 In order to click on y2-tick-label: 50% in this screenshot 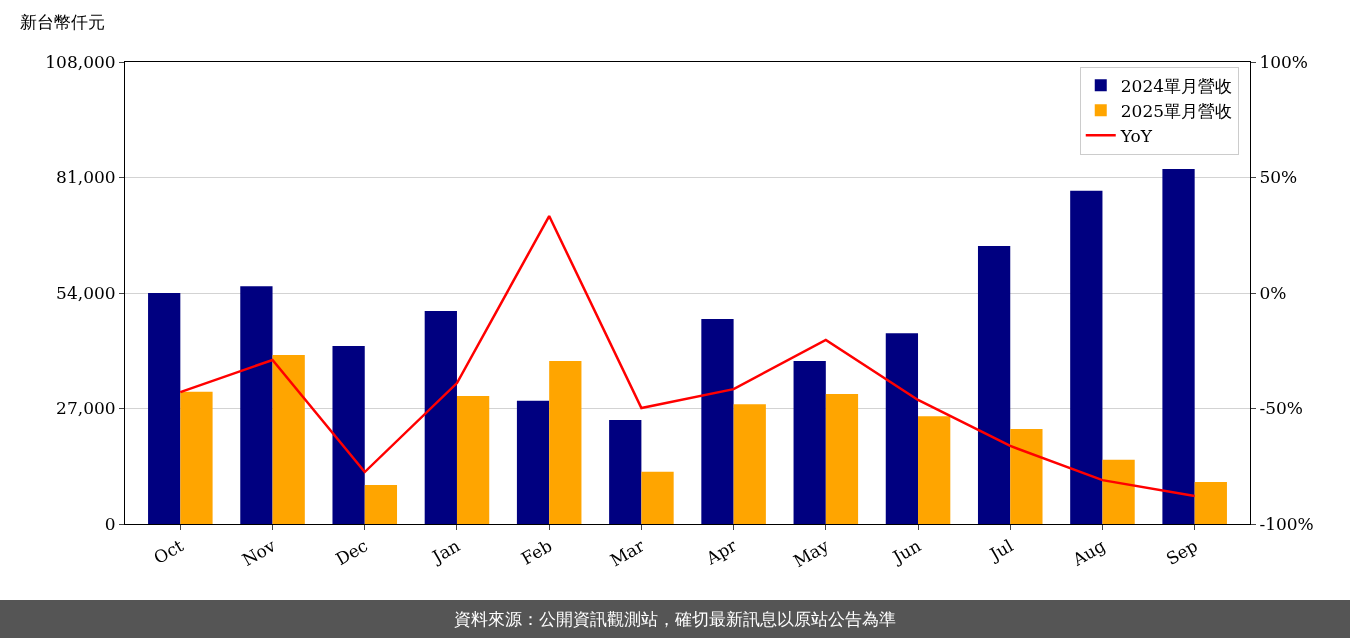, I will do `click(1278, 177)`.